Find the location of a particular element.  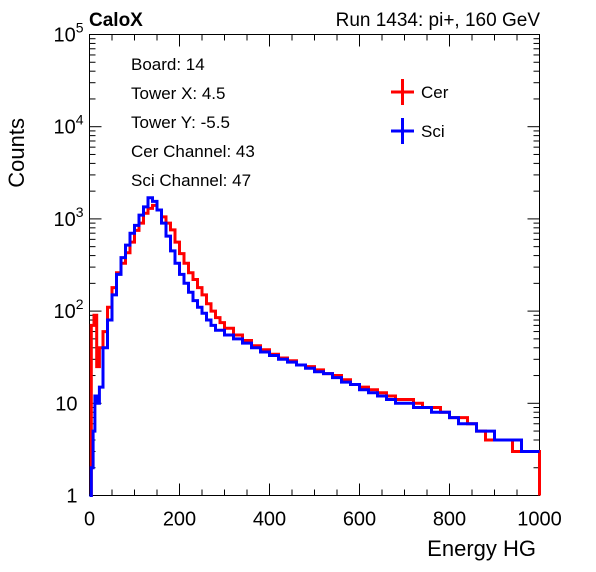

legend-label-cer: Cer is located at coordinates (435, 92).